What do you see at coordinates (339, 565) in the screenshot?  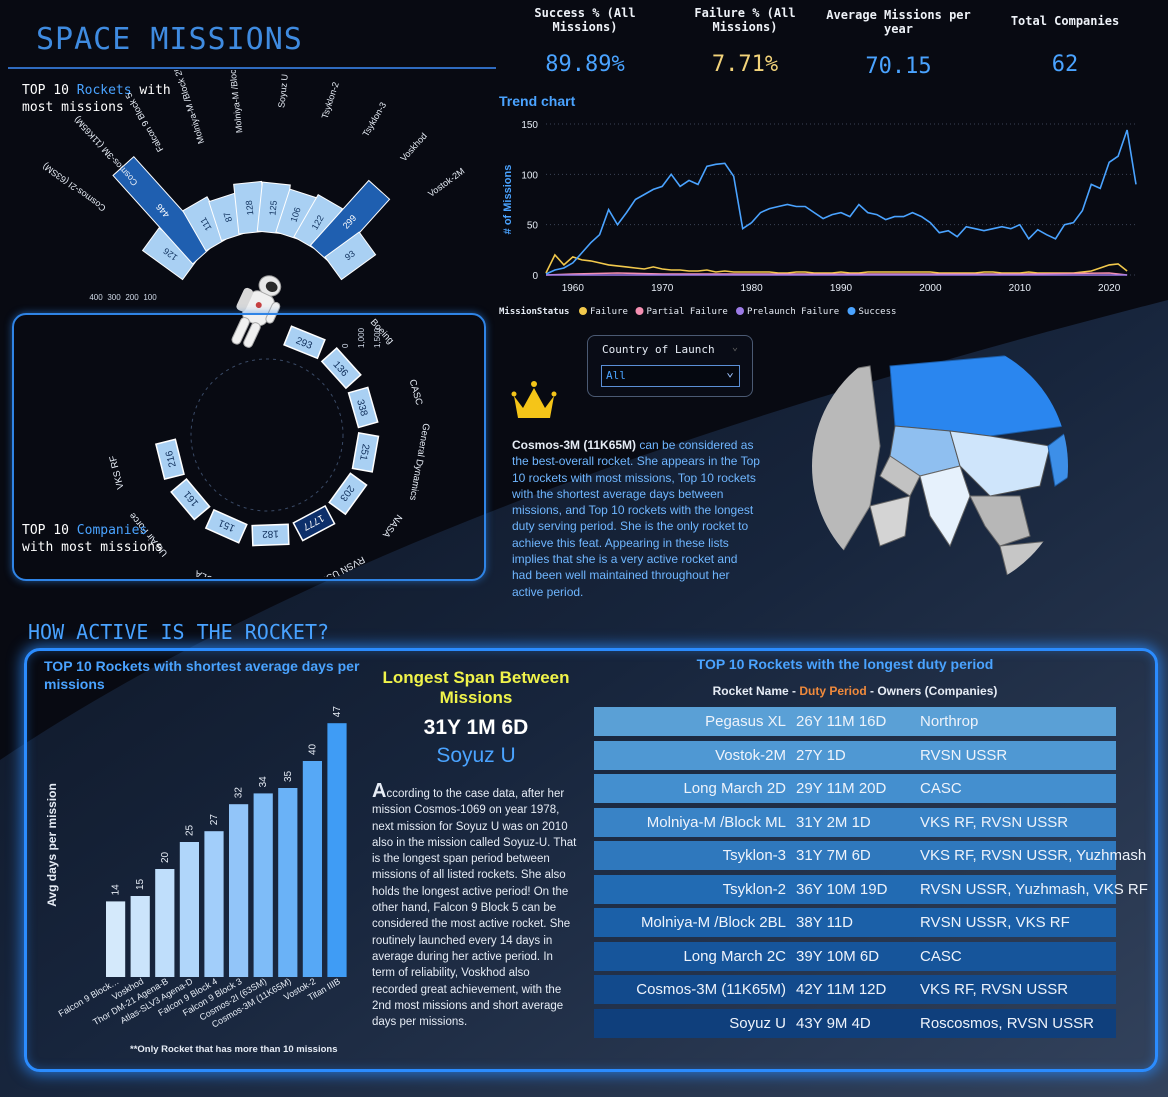 I see `company-label: RVSN USSR` at bounding box center [339, 565].